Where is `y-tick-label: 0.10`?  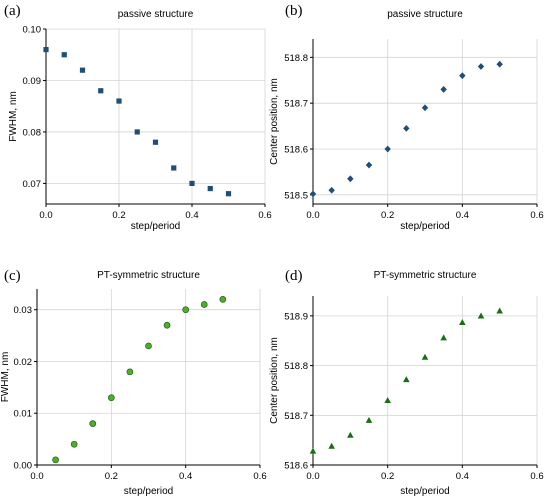 y-tick-label: 0.10 is located at coordinates (32, 30).